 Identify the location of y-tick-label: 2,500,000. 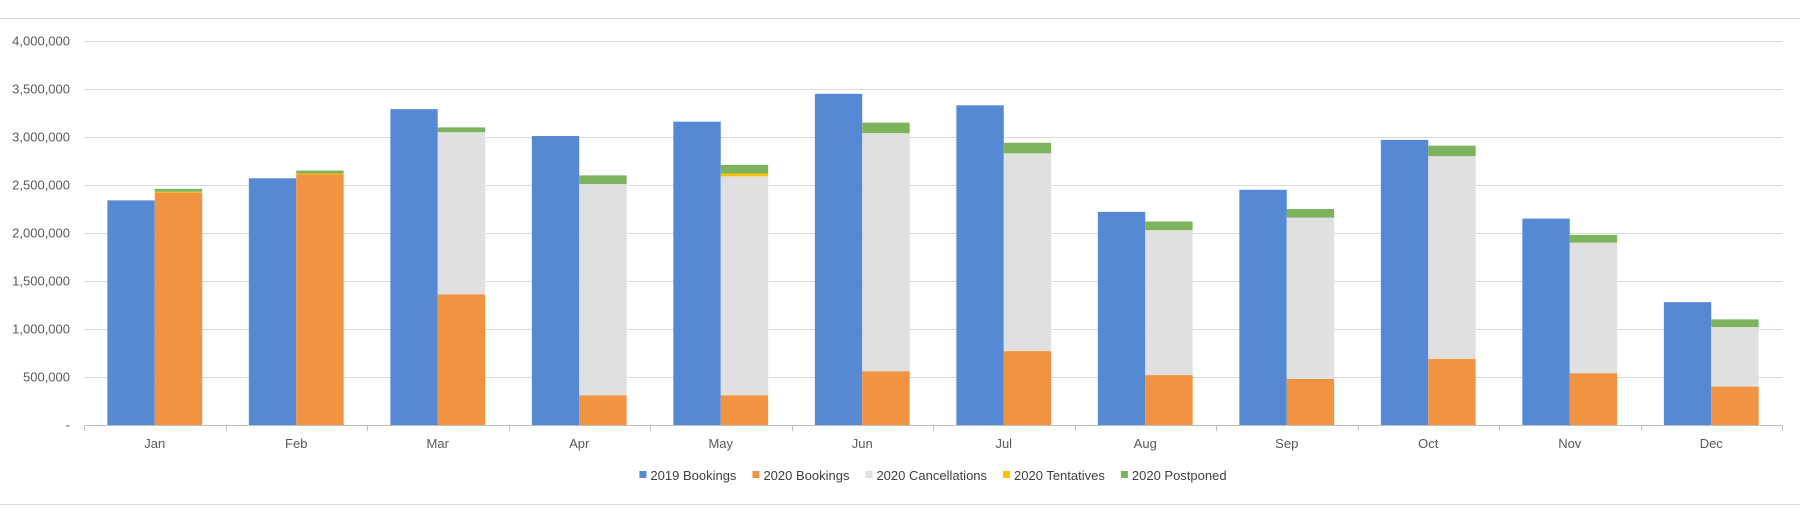
(41, 185).